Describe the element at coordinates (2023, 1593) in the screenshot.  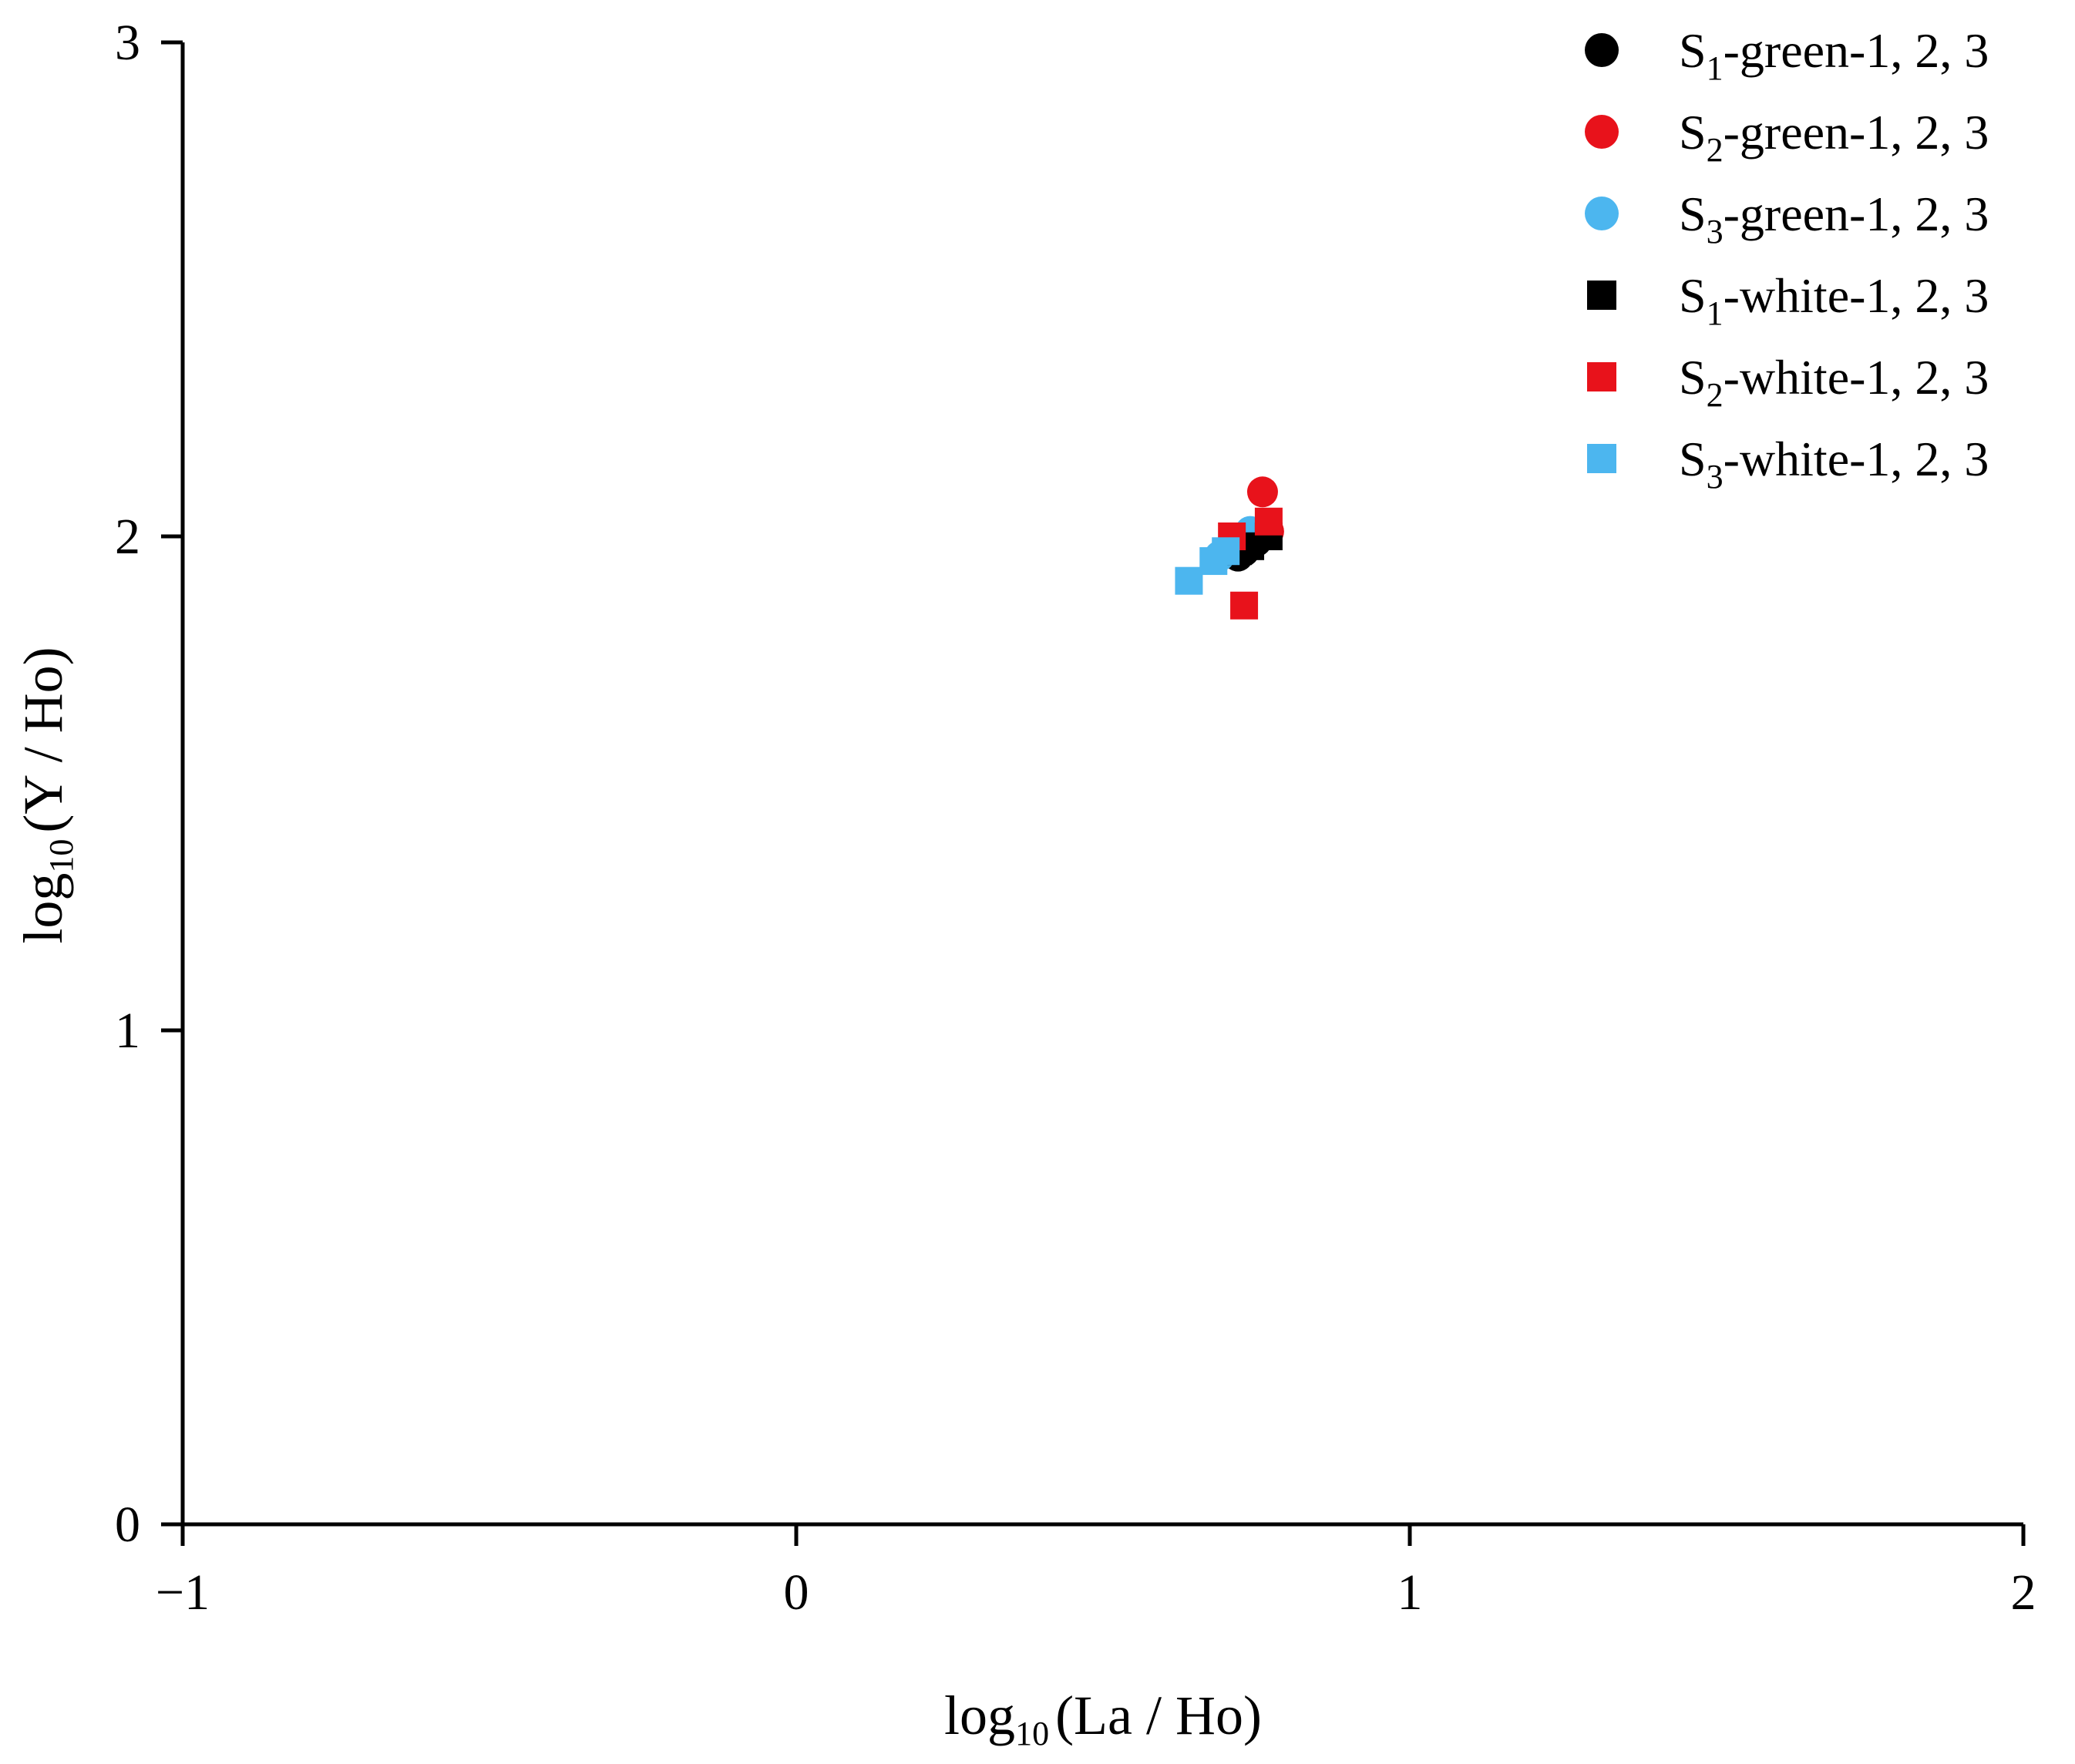
I see `x-tick-label: 2` at that location.